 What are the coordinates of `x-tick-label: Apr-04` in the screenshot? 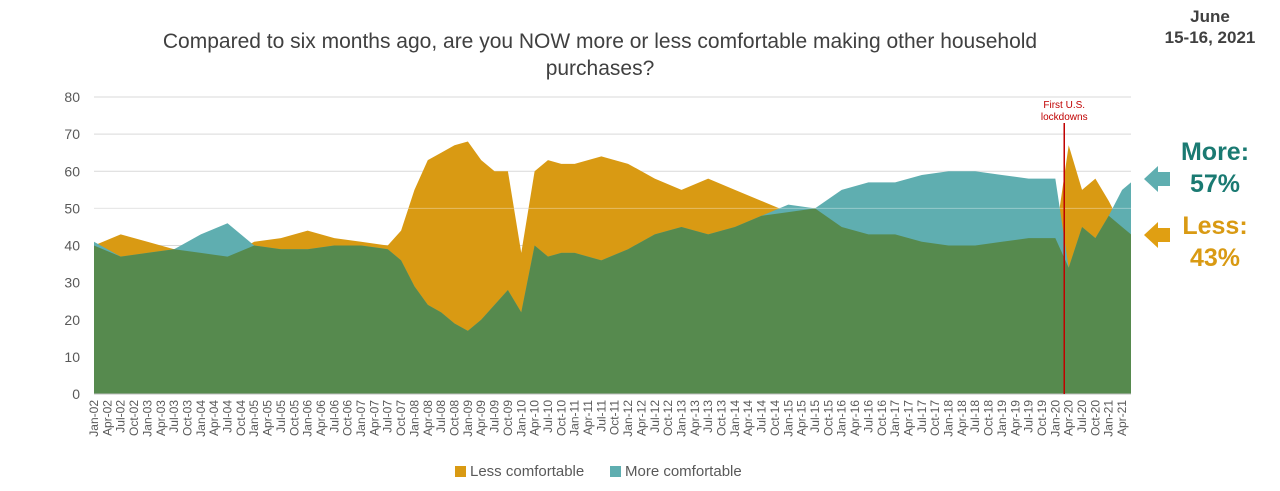 It's located at (214, 418).